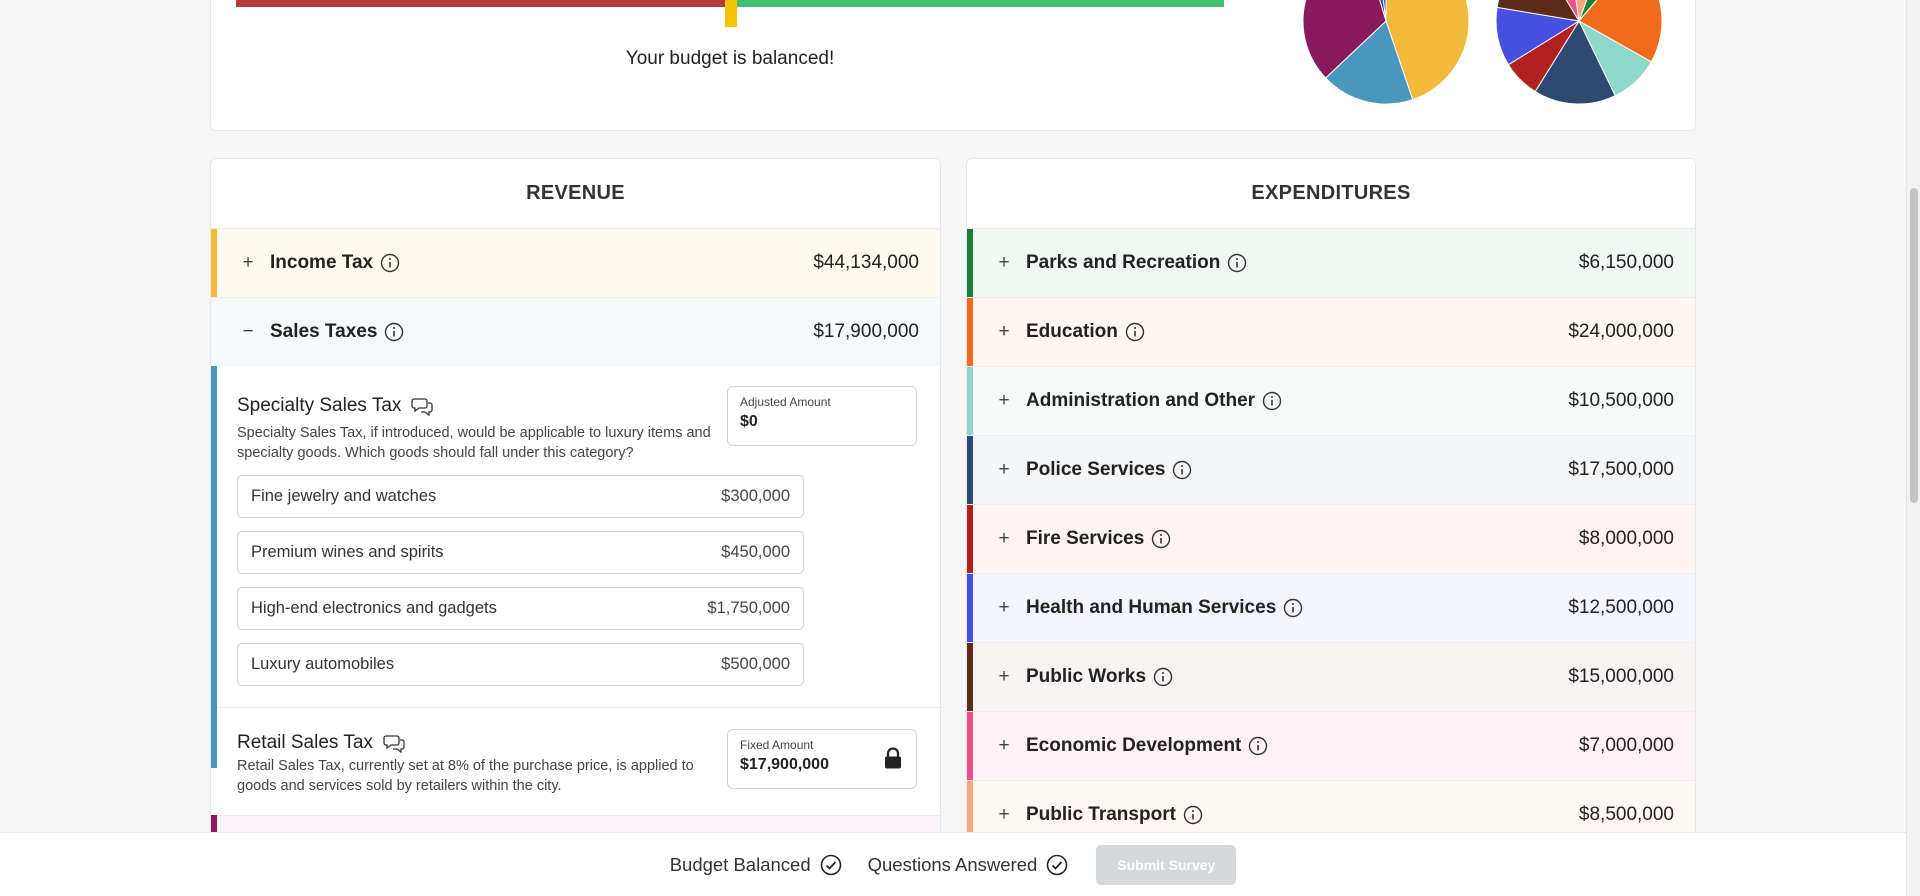 This screenshot has height=896, width=1920. What do you see at coordinates (755, 552) in the screenshot?
I see `item-amount: $450,000` at bounding box center [755, 552].